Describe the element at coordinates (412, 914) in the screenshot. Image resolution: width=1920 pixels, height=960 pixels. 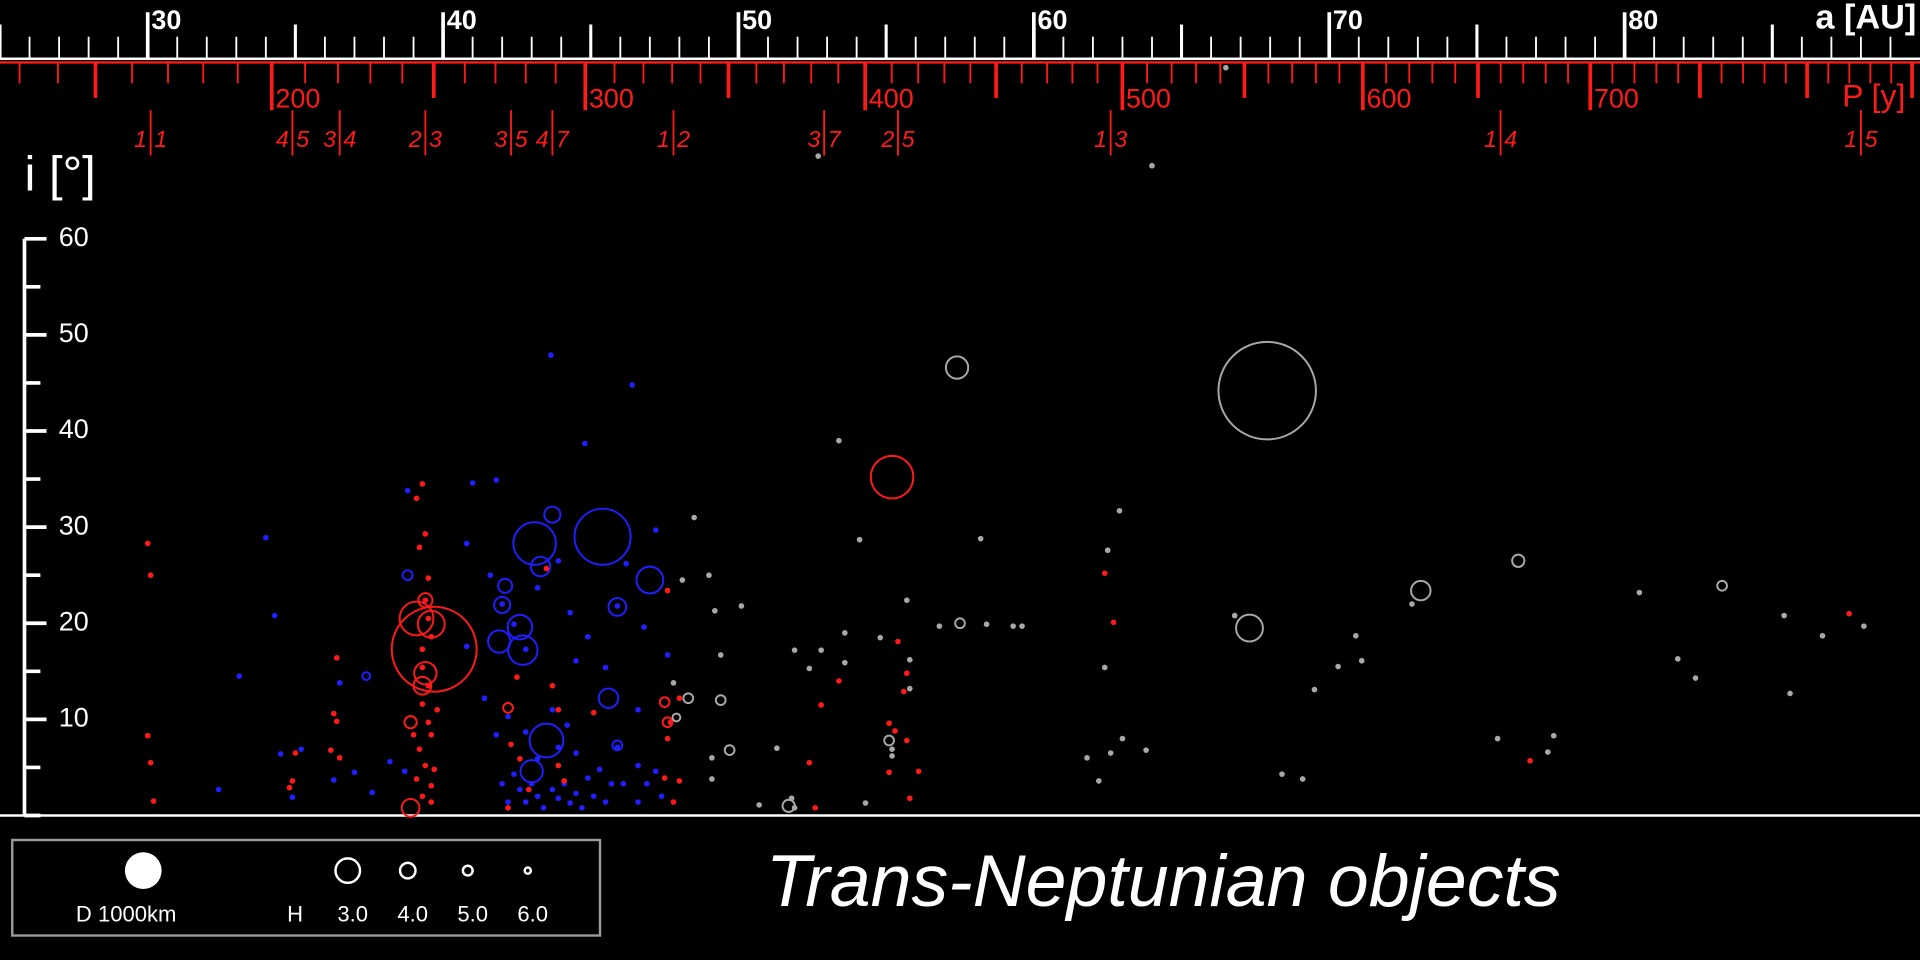
I see `legend-h-value: 4.0` at that location.